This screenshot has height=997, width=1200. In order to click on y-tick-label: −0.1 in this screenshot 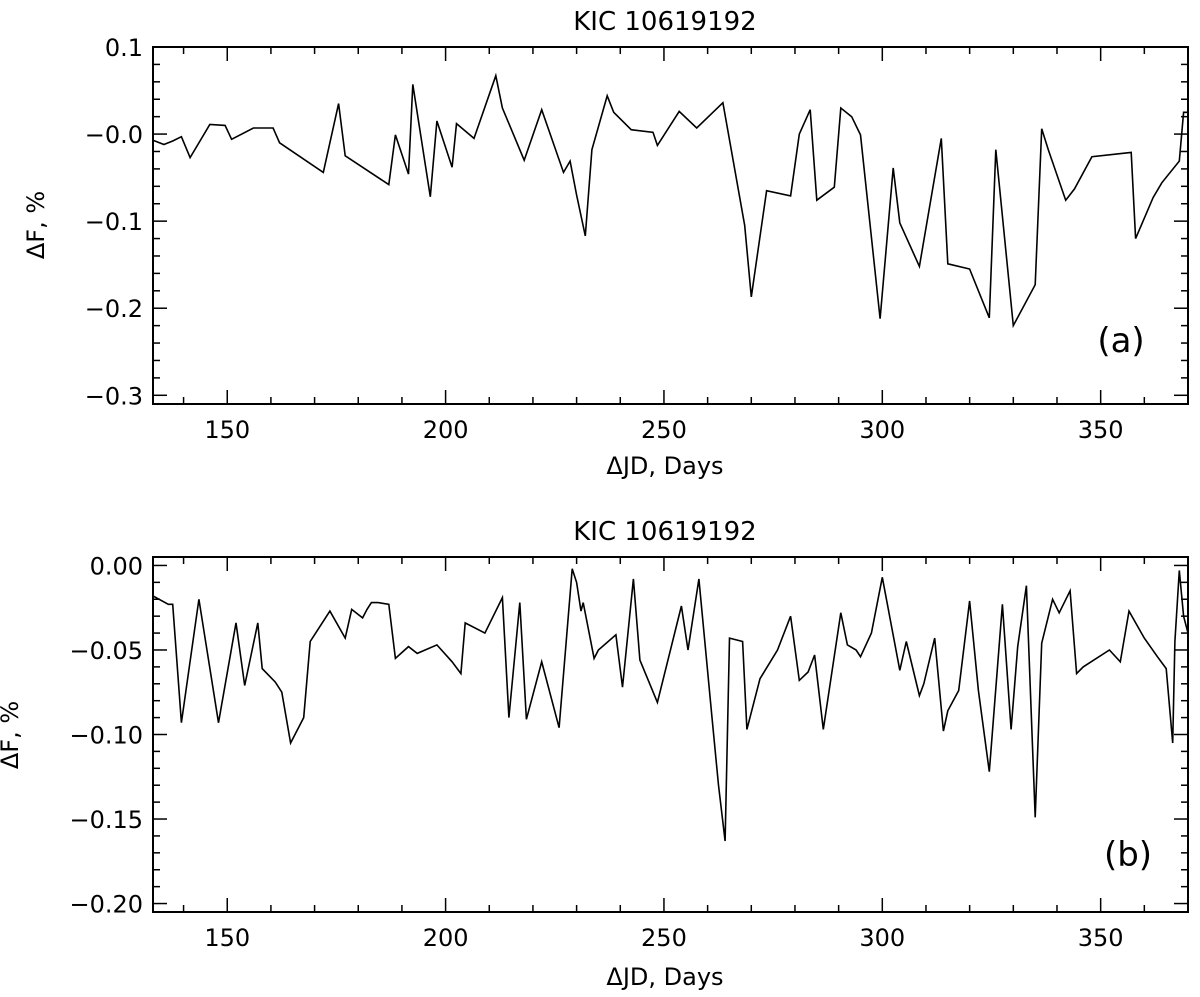, I will do `click(114, 222)`.